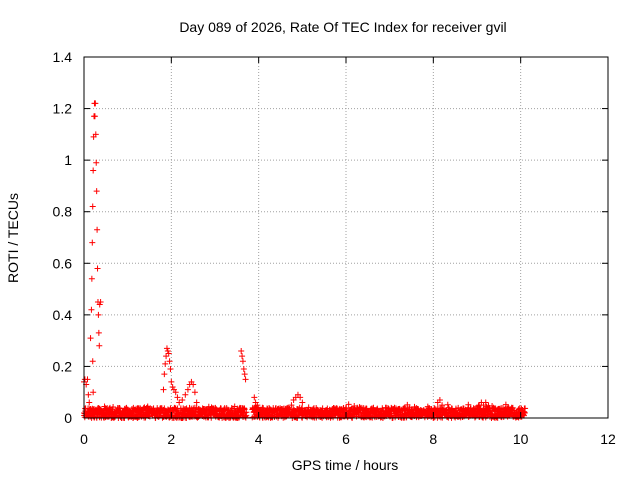  What do you see at coordinates (345, 465) in the screenshot?
I see `x-axis-label: GPS time / hours` at bounding box center [345, 465].